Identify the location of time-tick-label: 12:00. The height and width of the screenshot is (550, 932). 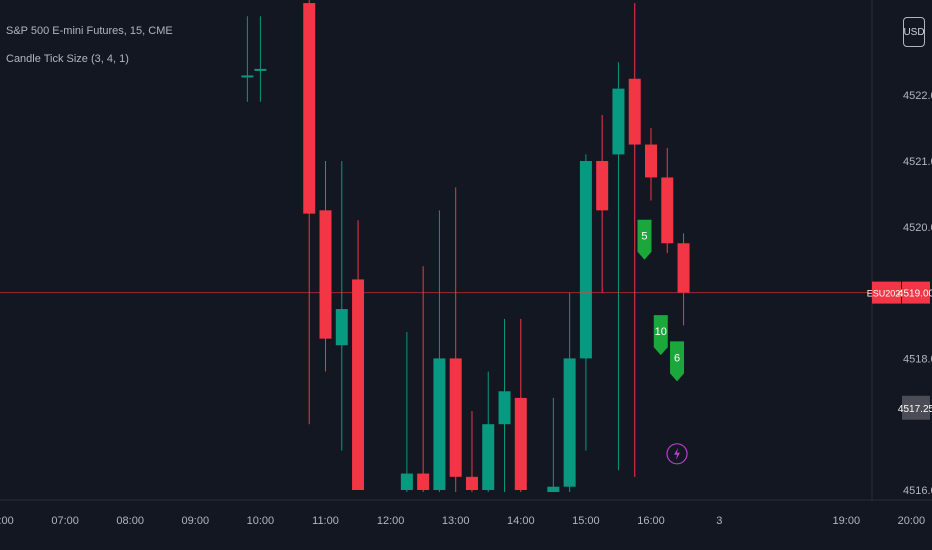
(391, 521).